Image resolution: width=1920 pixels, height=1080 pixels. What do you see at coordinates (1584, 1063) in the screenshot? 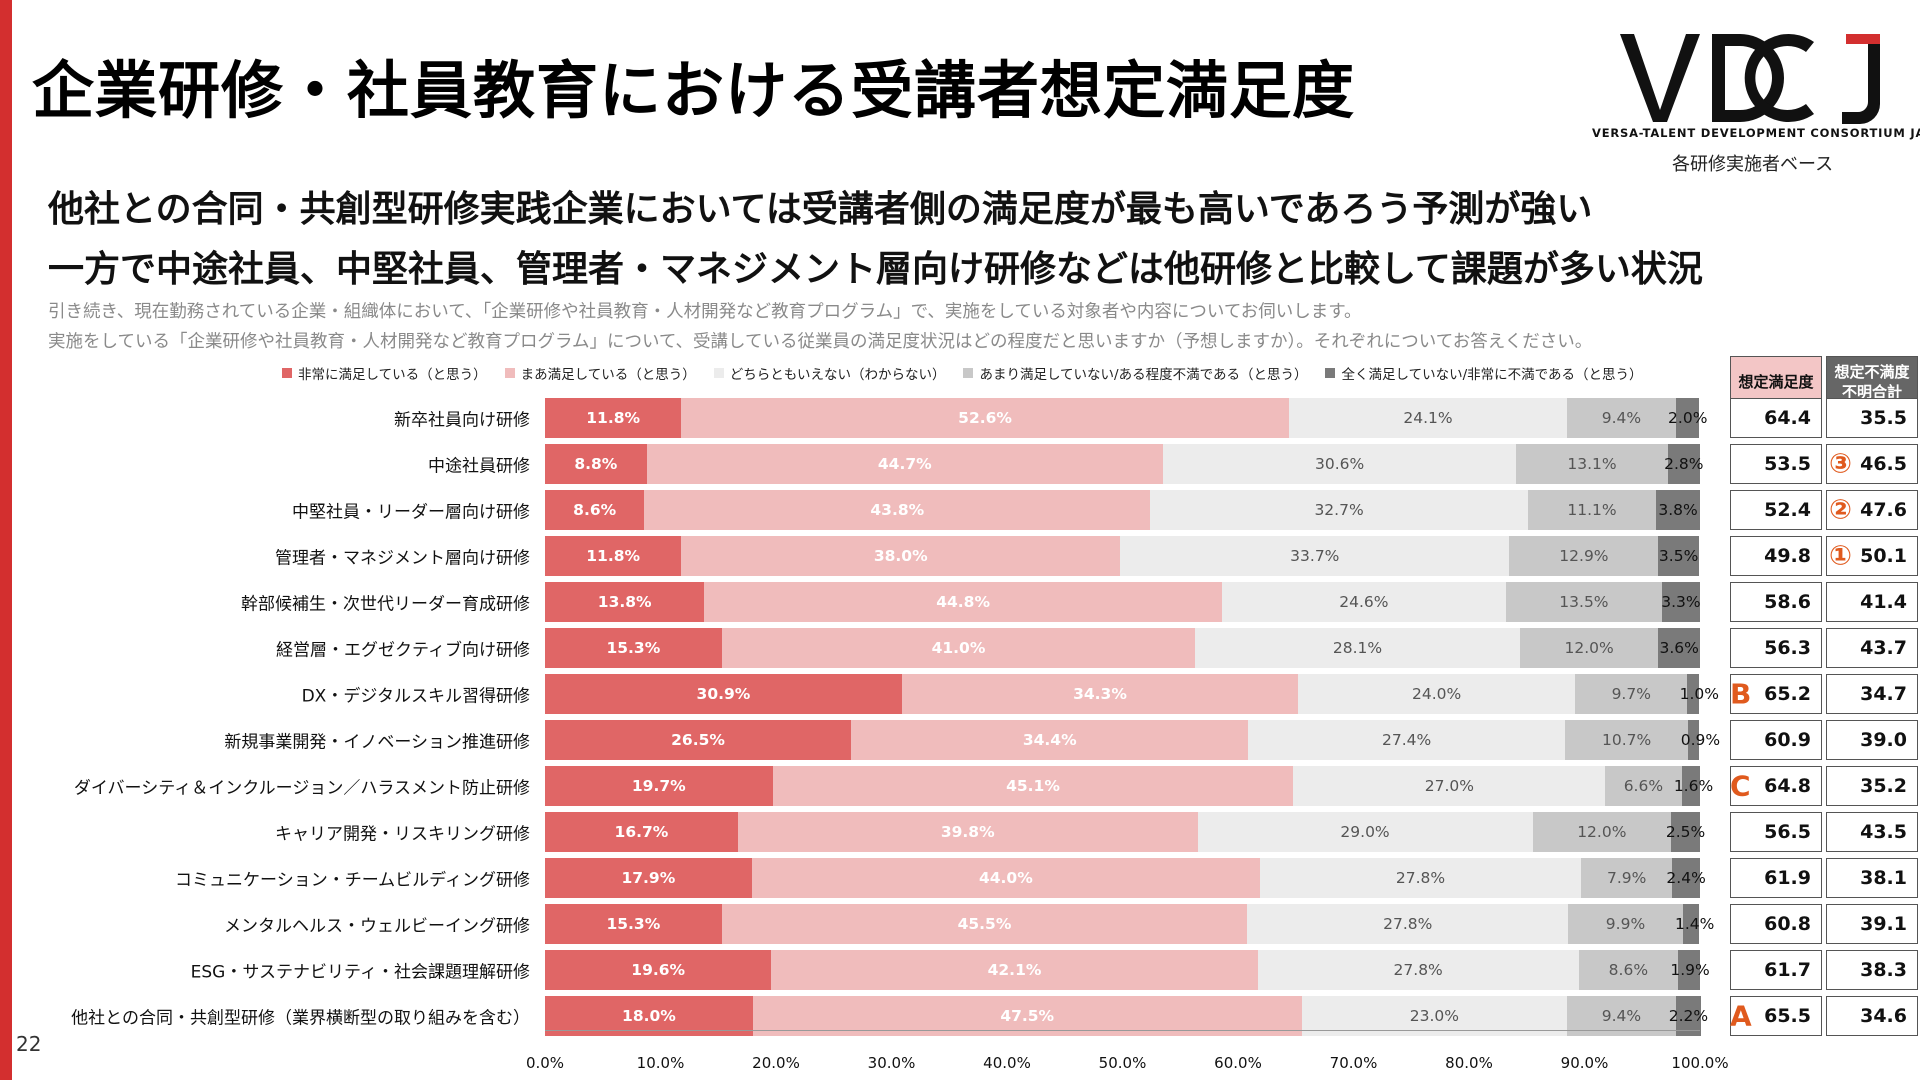
I see `x-tick-label: 90.0%` at bounding box center [1584, 1063].